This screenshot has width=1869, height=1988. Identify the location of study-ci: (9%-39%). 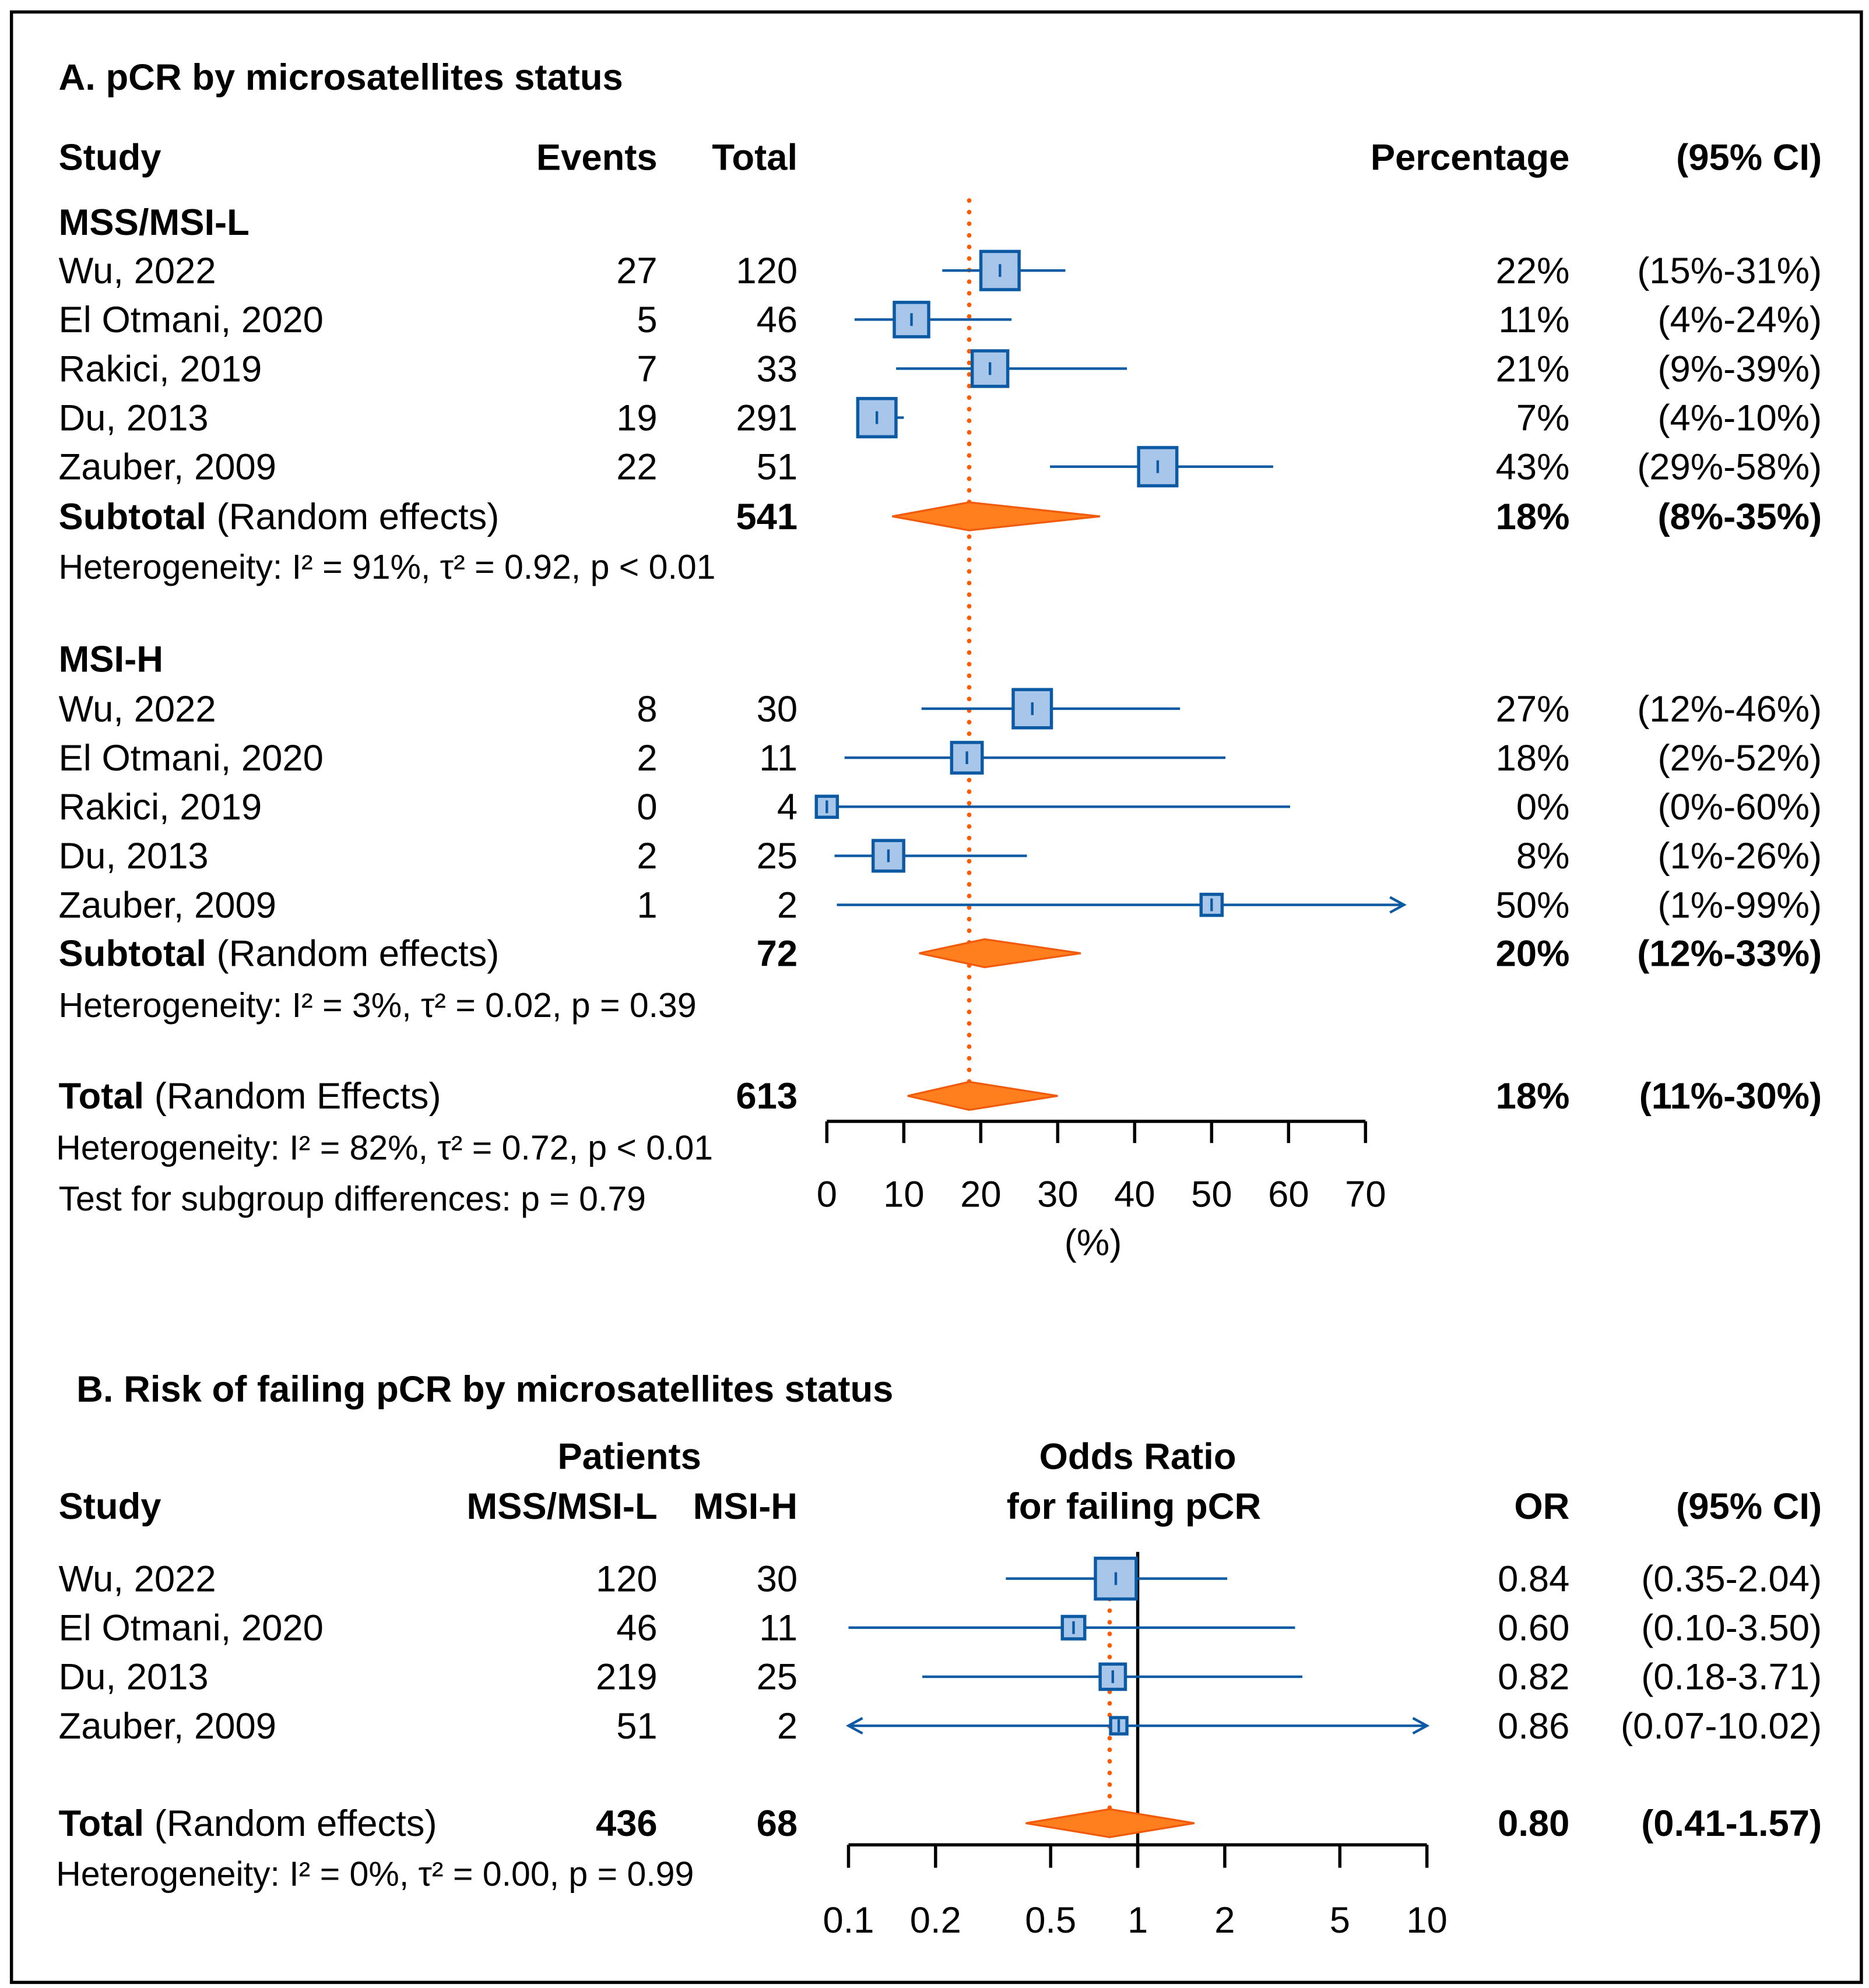
(1739, 369).